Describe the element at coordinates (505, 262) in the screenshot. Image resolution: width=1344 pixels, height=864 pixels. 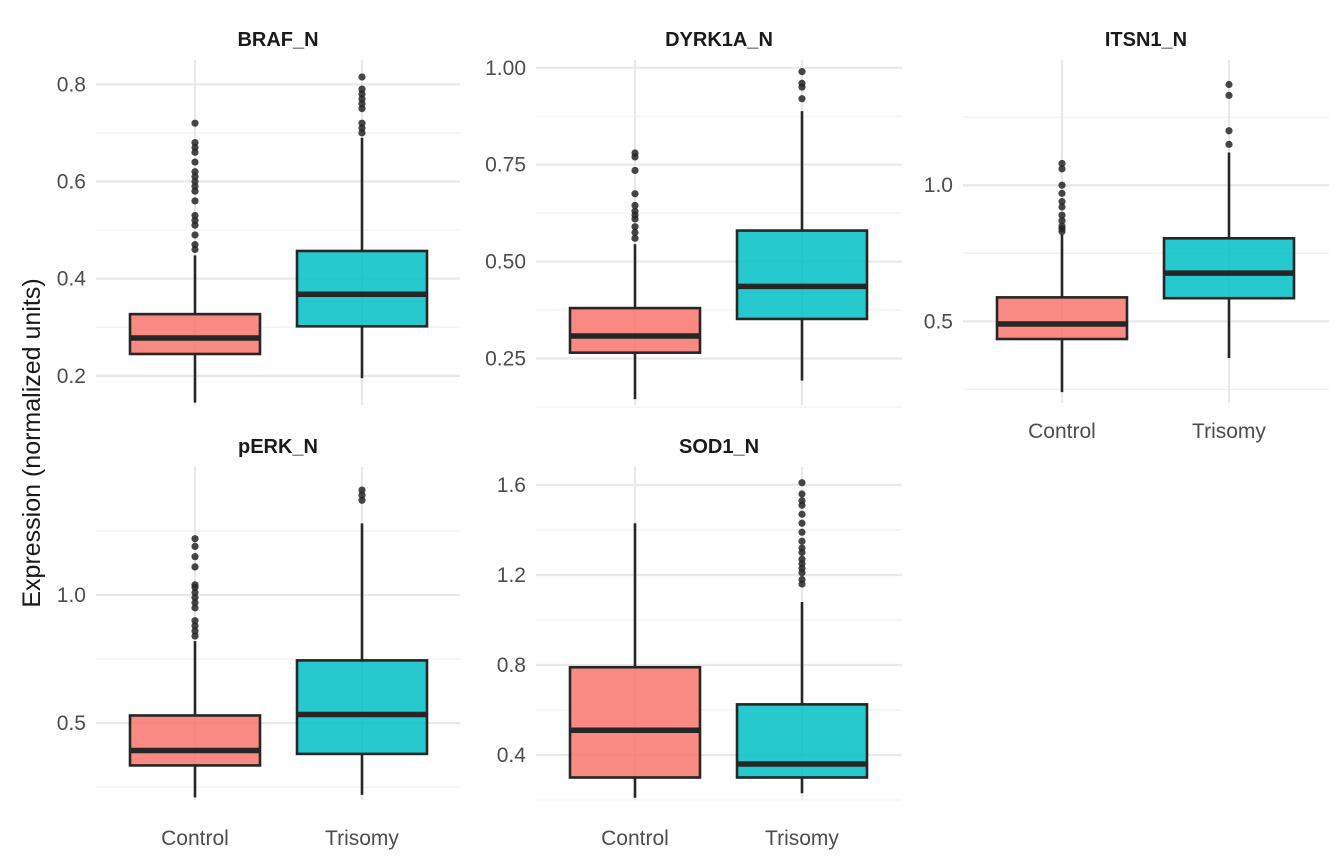
I see `y-tick-label: 0.50` at that location.